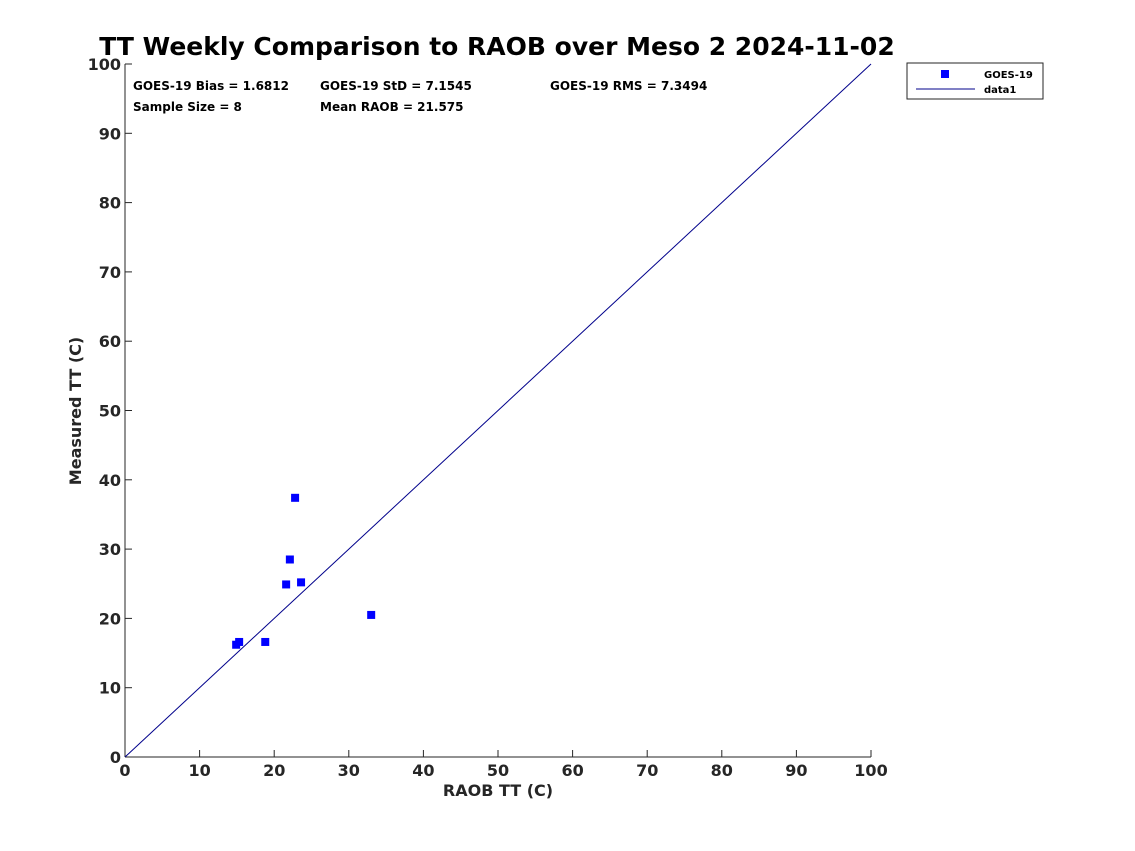  I want to click on x-tick-label: 10, so click(199, 770).